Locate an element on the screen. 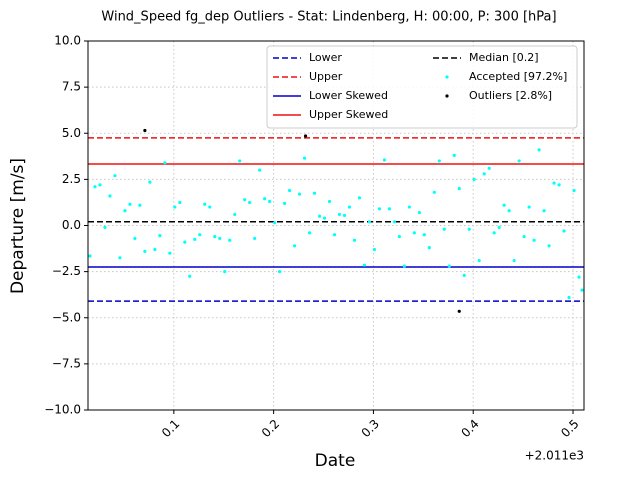 The height and width of the screenshot is (481, 638). legend-label: Lower is located at coordinates (325, 57).